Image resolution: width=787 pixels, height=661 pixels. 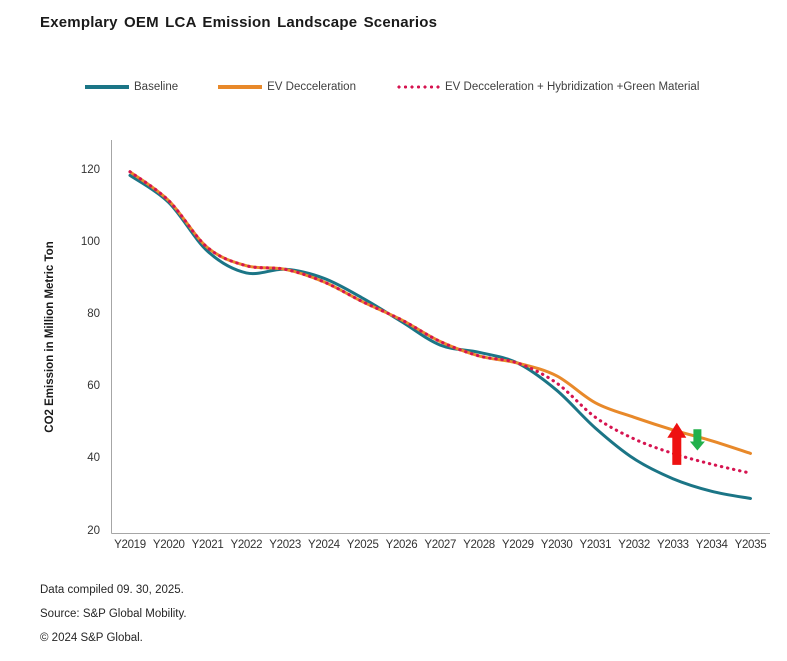 What do you see at coordinates (417, 87) in the screenshot?
I see `ev-decel-hybrid-green-dotted-swatch-icon` at bounding box center [417, 87].